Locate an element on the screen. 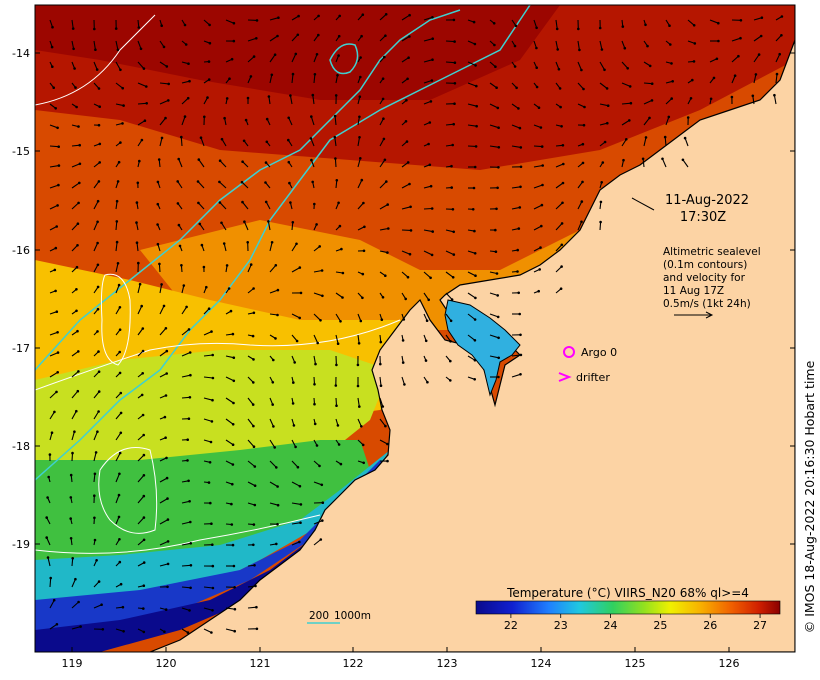  blue-zone is located at coordinates (211, 556).